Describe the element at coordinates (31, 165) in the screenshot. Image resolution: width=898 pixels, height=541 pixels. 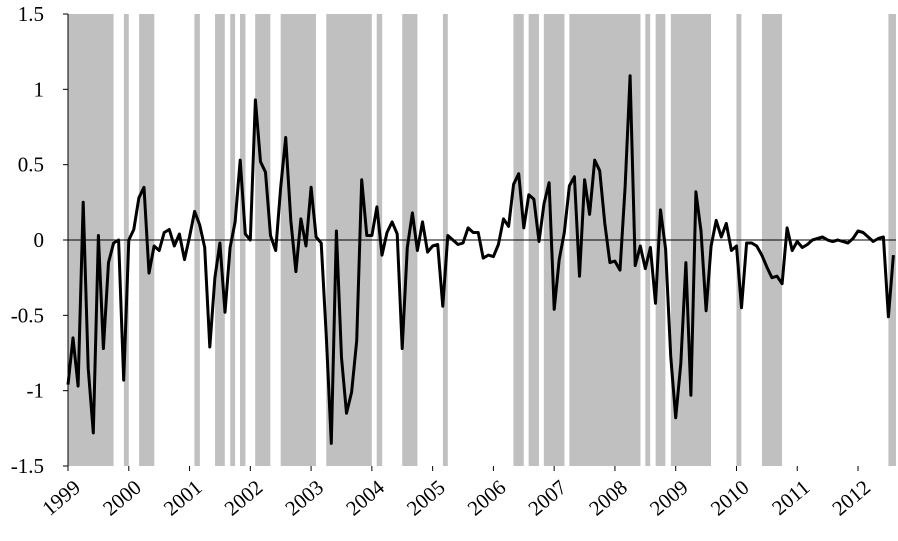
I see `y-tick-label-2: 0.5` at that location.